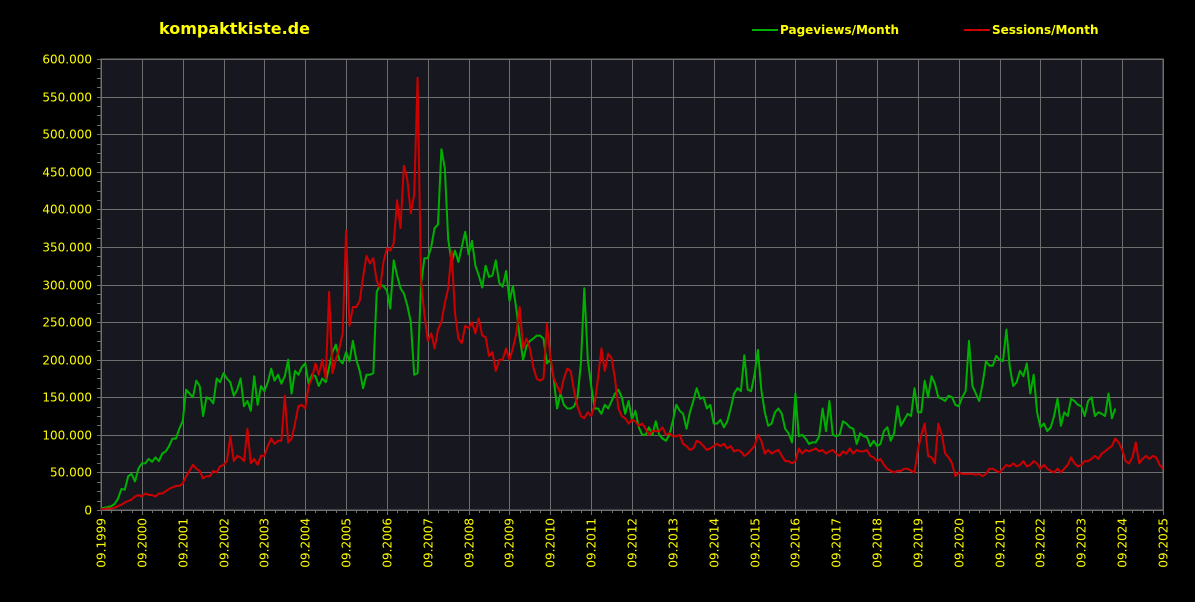 Image resolution: width=1195 pixels, height=602 pixels. What do you see at coordinates (306, 543) in the screenshot?
I see `x-tick-label: 09.2004` at bounding box center [306, 543].